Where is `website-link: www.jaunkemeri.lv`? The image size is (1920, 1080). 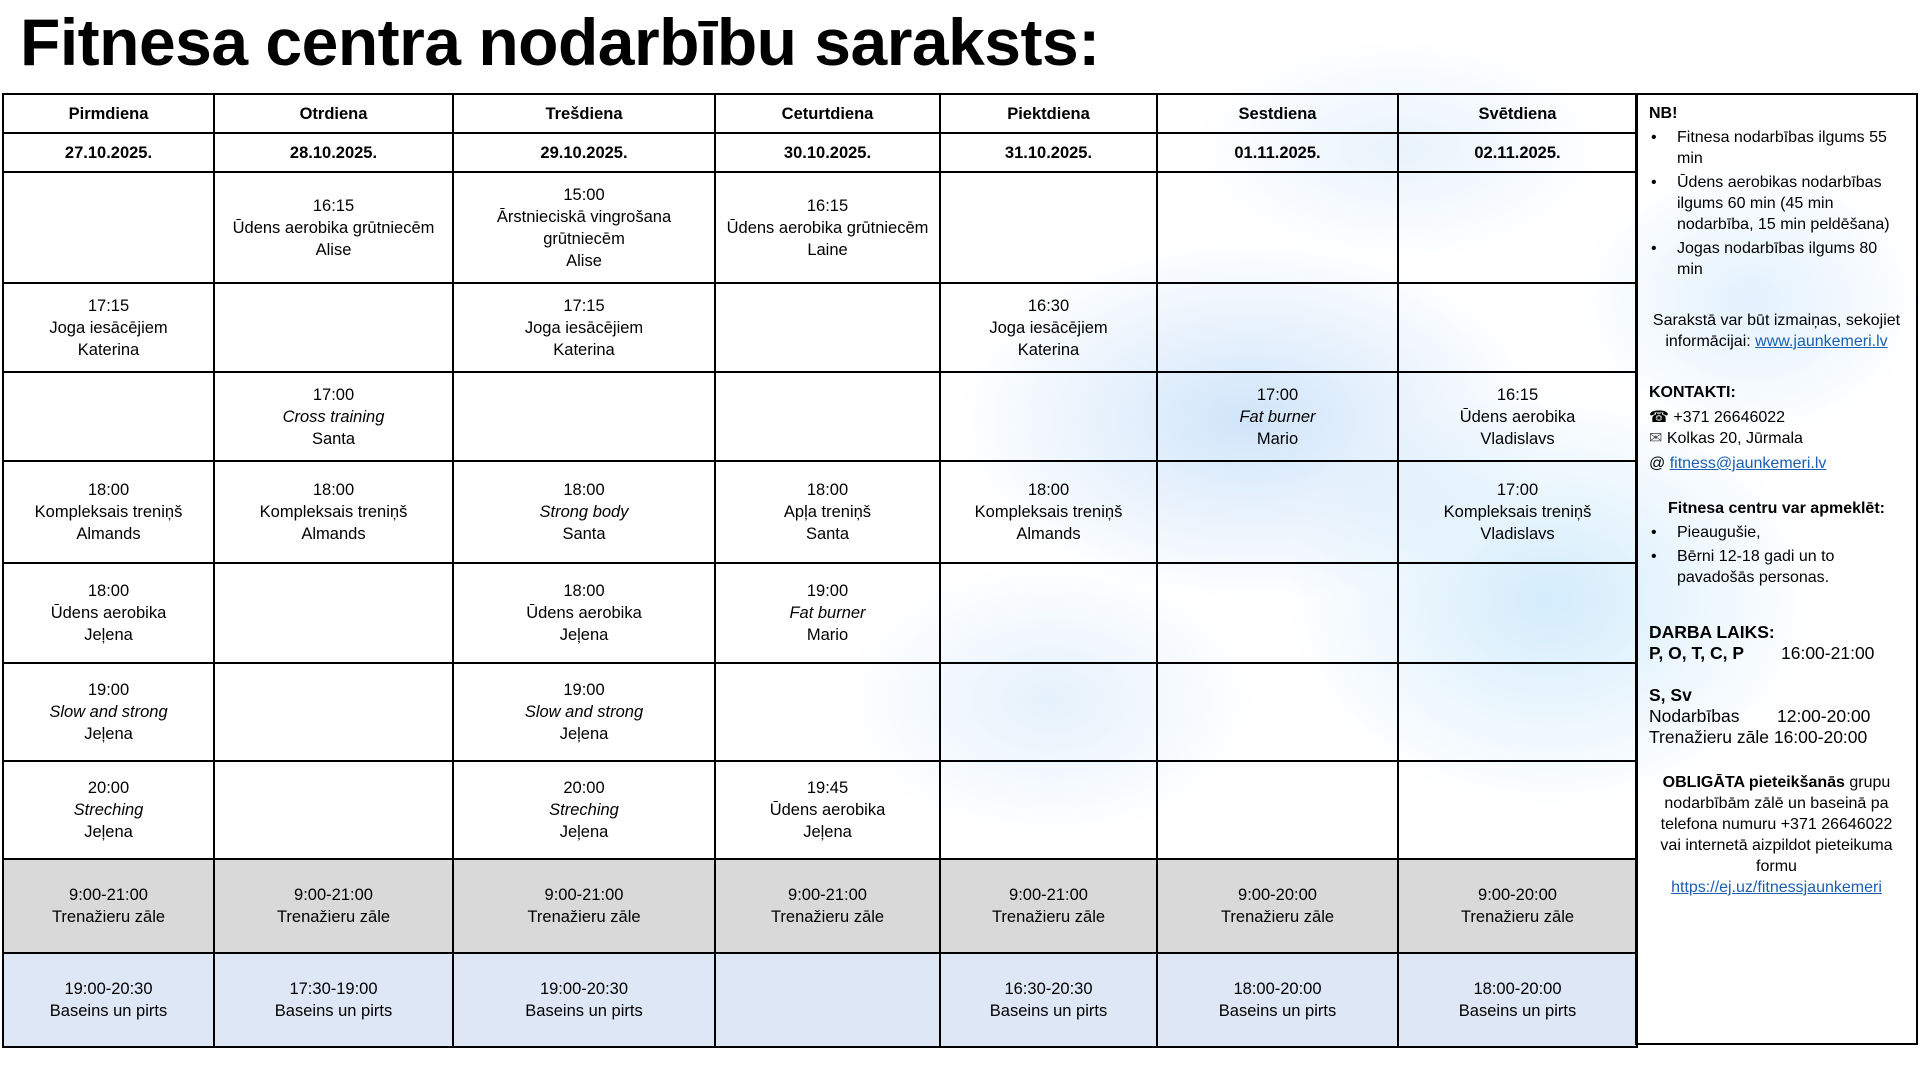 website-link: www.jaunkemeri.lv is located at coordinates (1821, 341).